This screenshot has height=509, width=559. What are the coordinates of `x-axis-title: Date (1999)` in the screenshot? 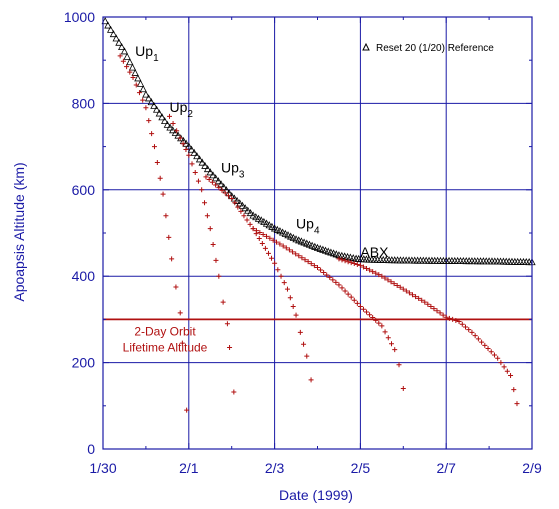 It's located at (316, 495).